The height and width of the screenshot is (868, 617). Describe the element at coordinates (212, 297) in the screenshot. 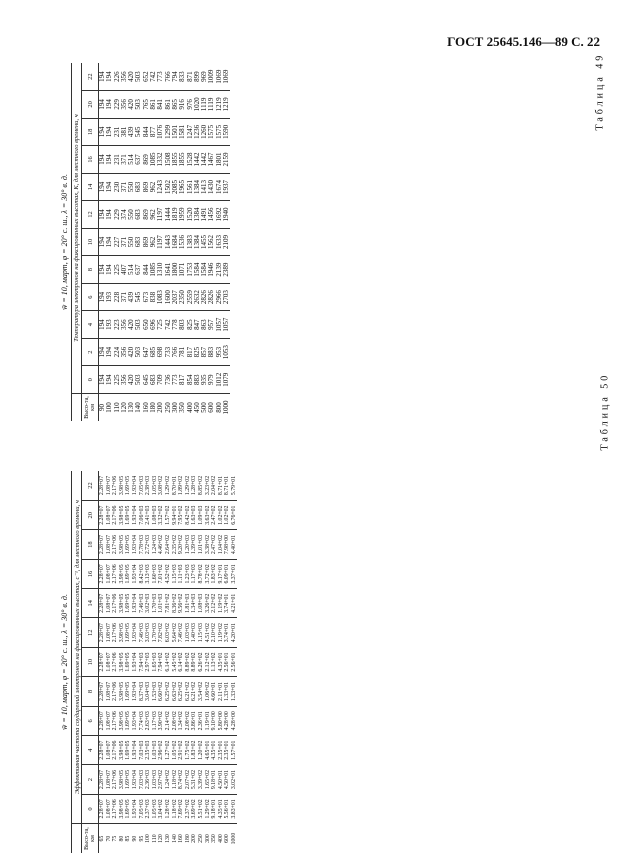

I see `value-cell: 2826` at that location.